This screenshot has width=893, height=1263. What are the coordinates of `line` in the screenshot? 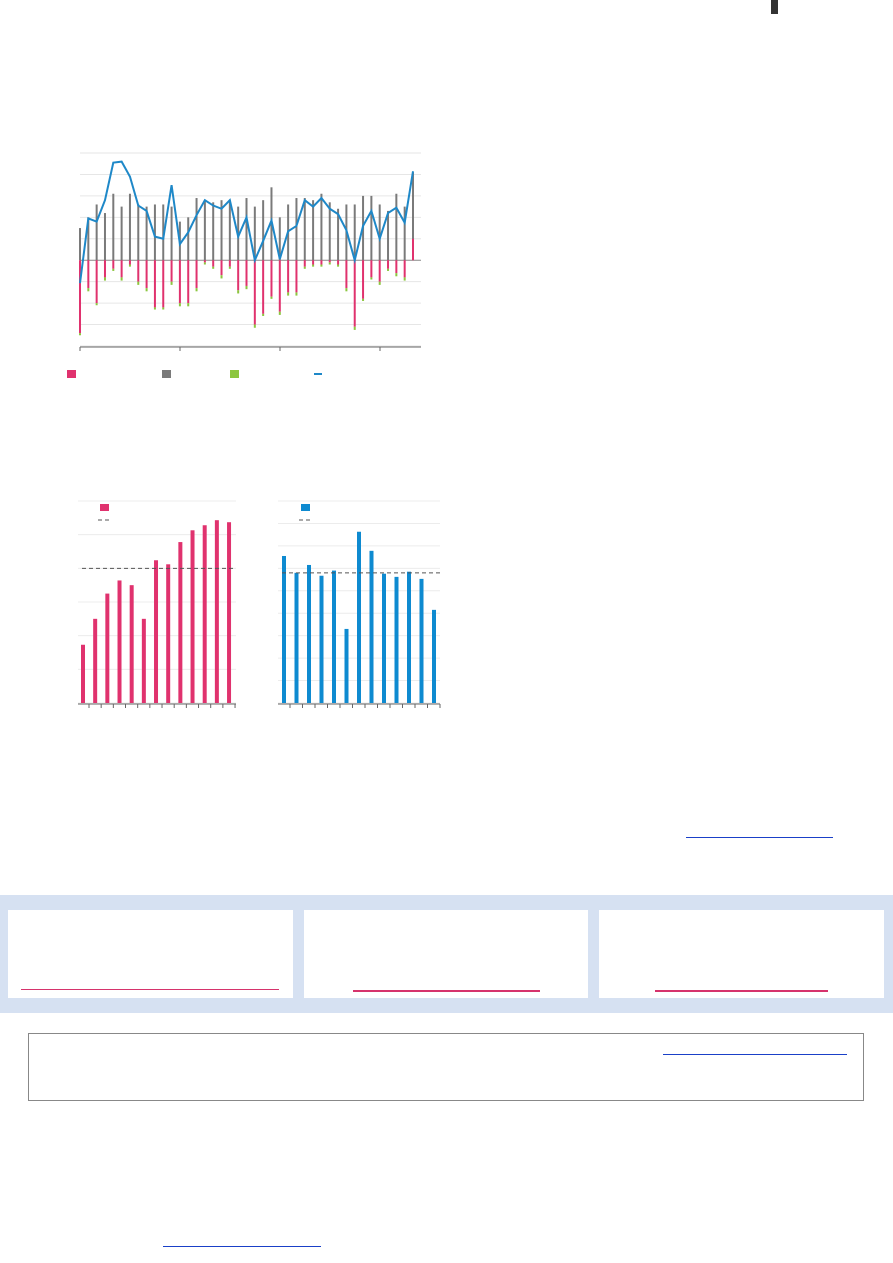 It's located at (246, 222).